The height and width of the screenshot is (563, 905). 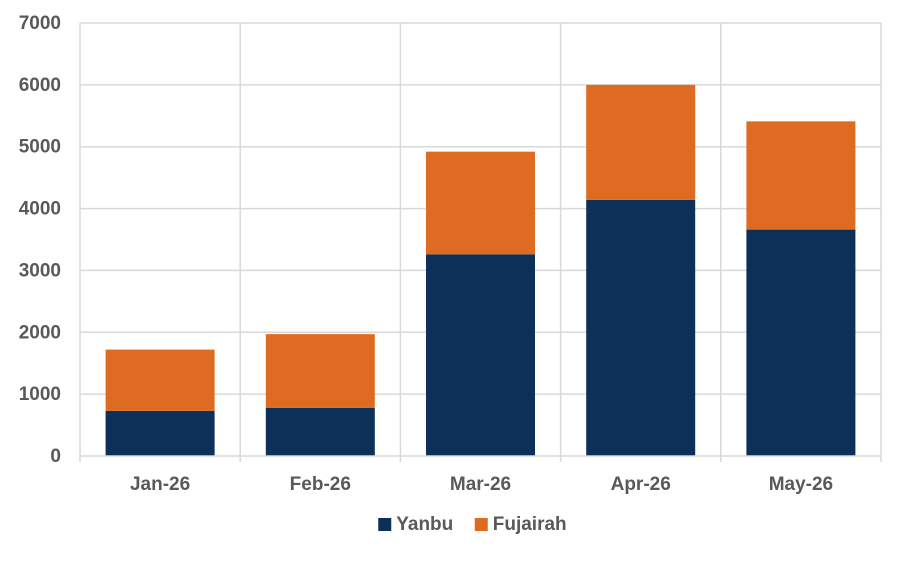 I want to click on legend: Yanbu Fujairah, so click(x=472, y=524).